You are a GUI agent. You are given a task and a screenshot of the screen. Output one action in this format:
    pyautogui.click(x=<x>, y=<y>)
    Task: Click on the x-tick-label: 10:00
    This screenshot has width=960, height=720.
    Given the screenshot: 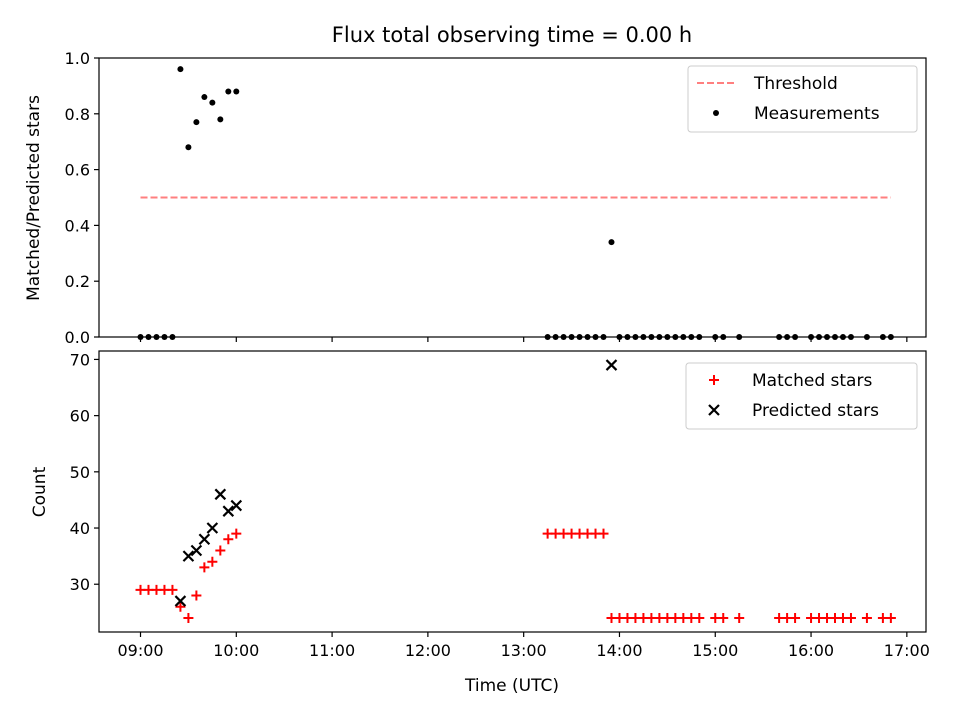 What is the action you would take?
    pyautogui.click(x=236, y=650)
    